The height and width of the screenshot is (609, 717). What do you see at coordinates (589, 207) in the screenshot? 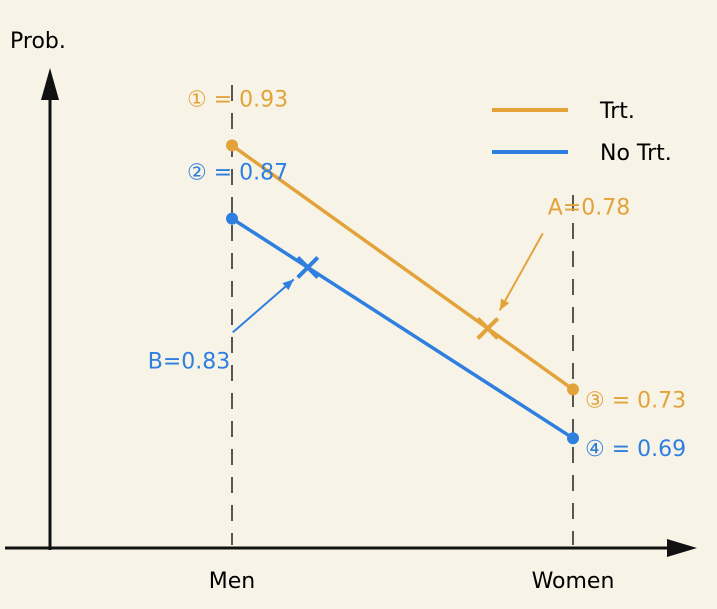
I see `annotation-label: A=0.78` at bounding box center [589, 207].